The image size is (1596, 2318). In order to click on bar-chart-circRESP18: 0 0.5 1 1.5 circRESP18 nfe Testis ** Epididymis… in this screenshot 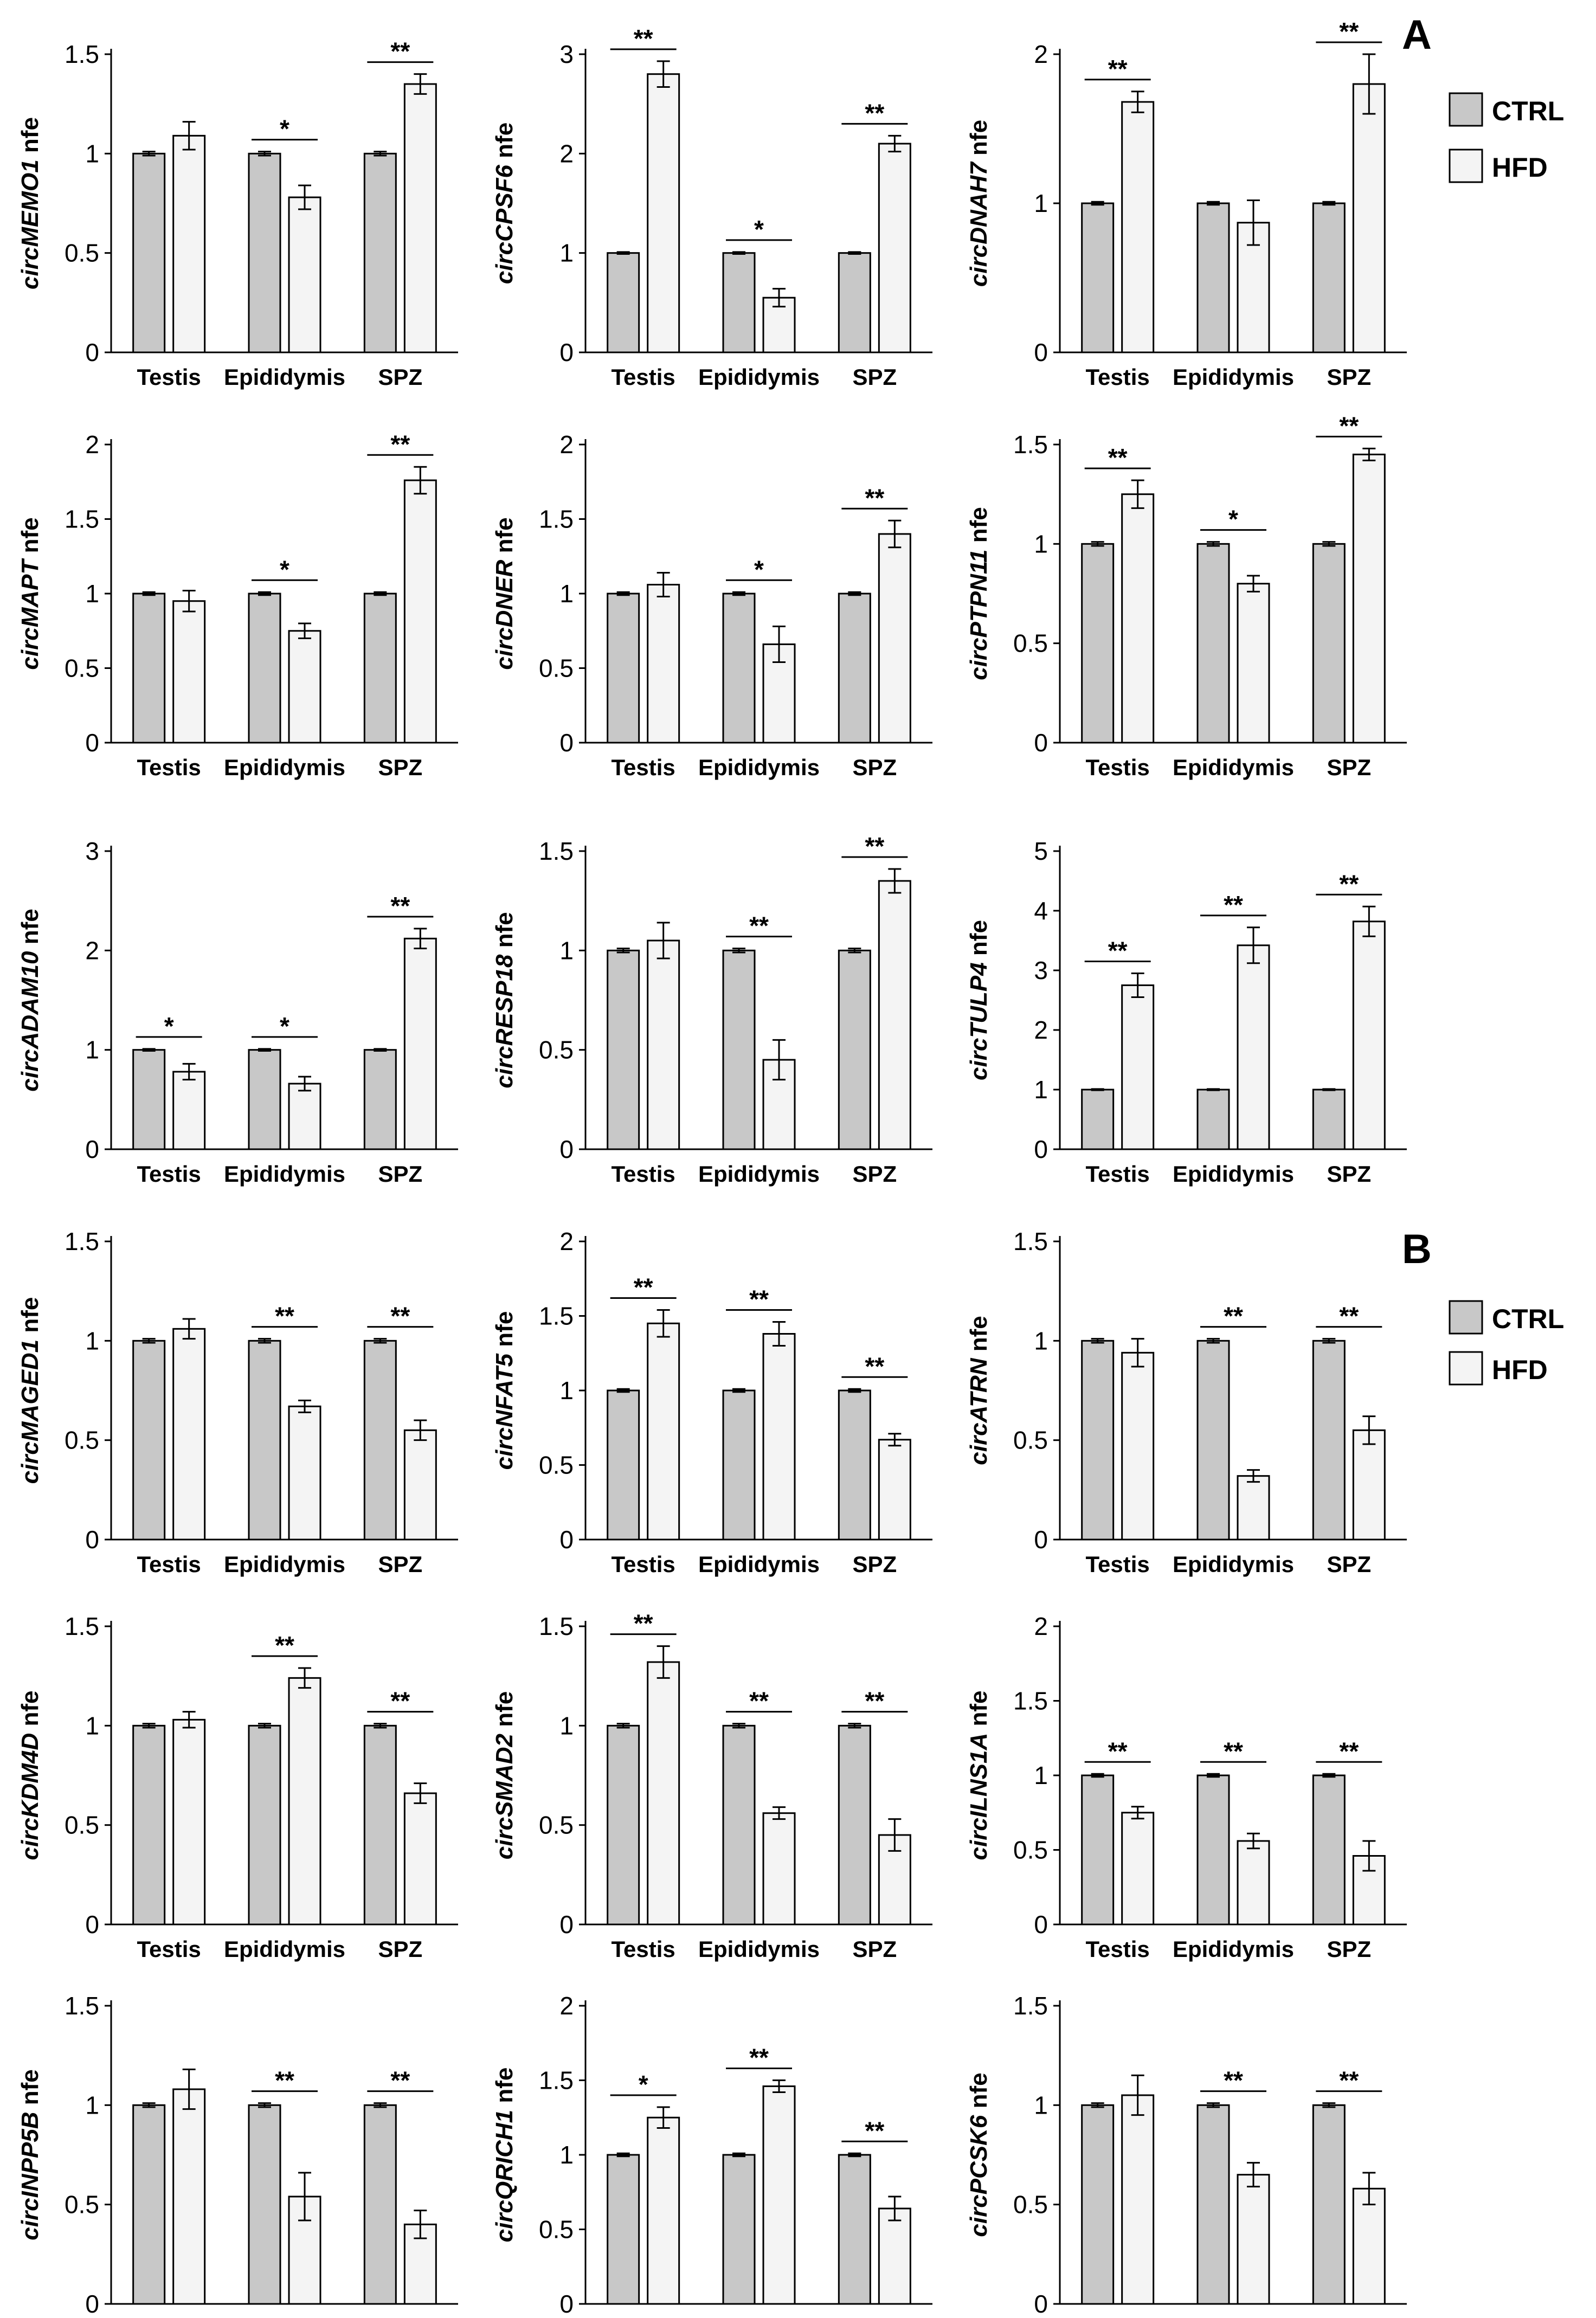, I will do `click(711, 1009)`.